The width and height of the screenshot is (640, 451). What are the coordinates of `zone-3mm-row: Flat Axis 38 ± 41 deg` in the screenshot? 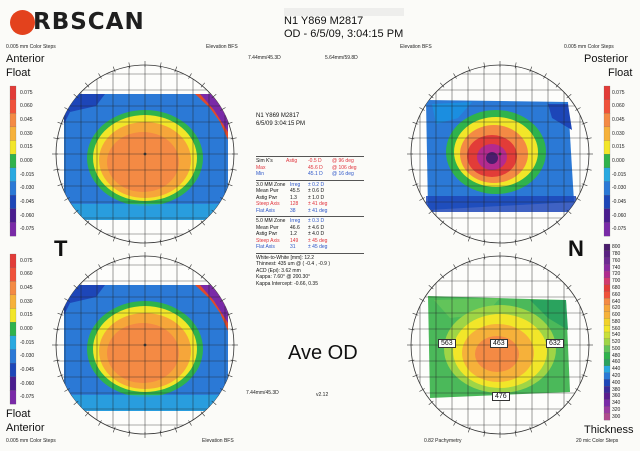 It's located at (310, 211).